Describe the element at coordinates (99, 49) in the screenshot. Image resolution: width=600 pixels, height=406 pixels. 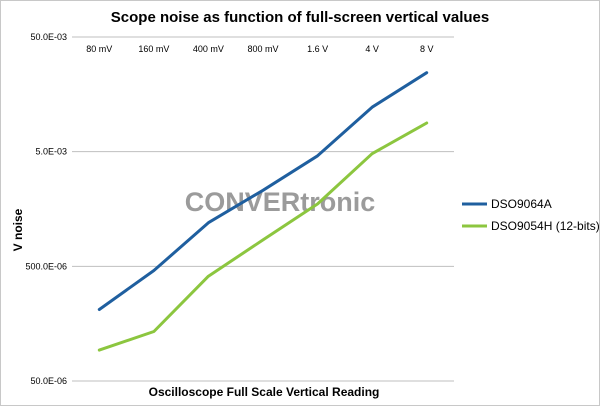
I see `category-label: 80 mV` at that location.